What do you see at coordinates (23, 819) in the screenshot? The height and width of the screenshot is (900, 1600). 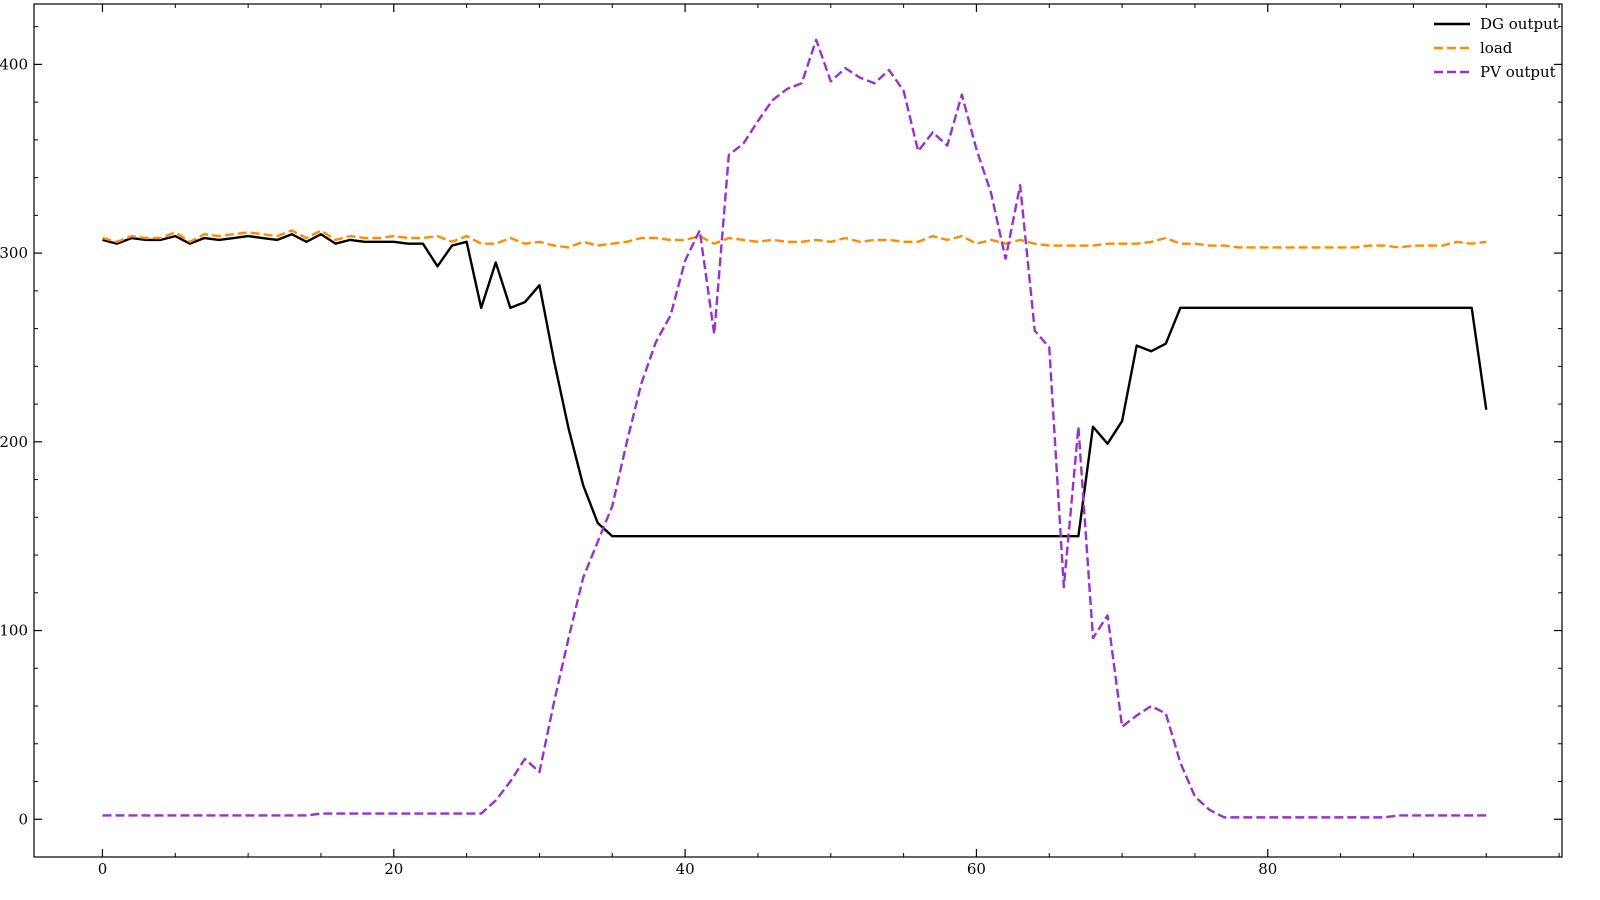 I see `y-tick-label: 0` at bounding box center [23, 819].